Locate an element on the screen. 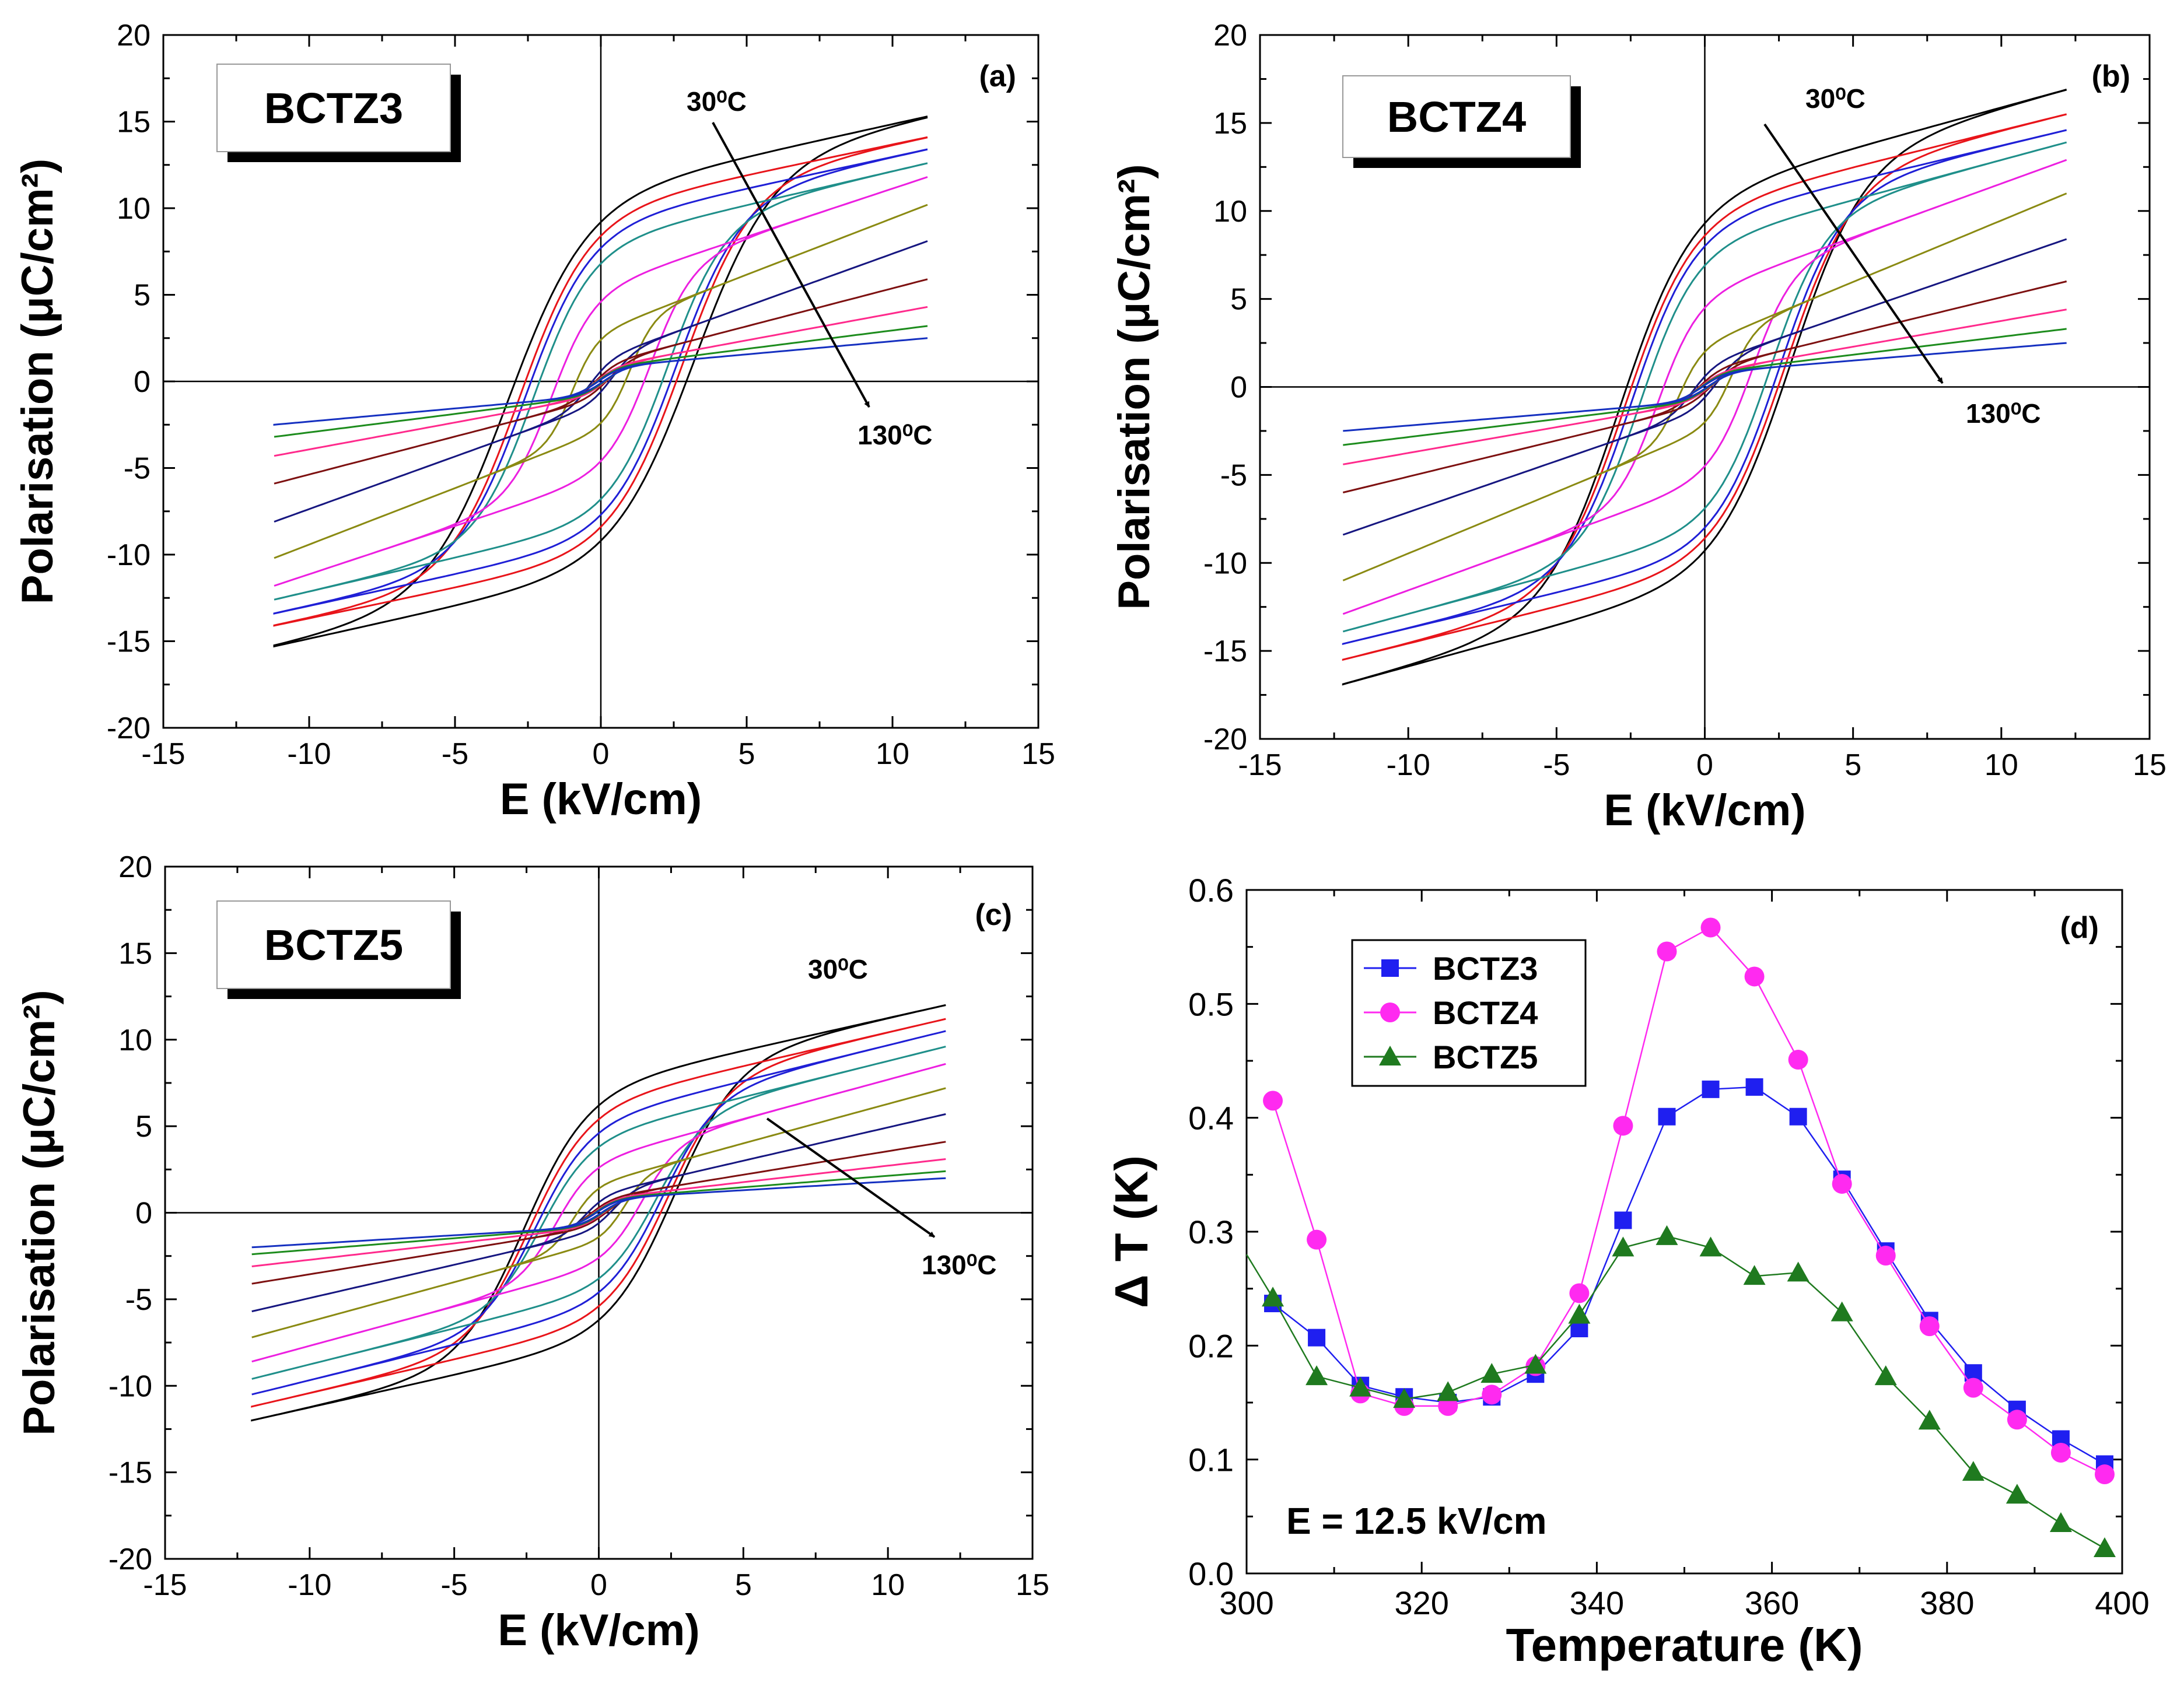 The height and width of the screenshot is (1686, 2184). series-bctz3 is located at coordinates (1688, 1276).